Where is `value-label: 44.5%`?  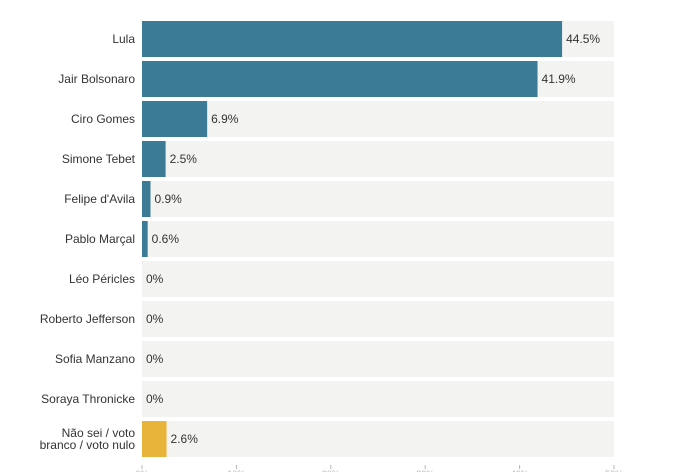
value-label: 44.5% is located at coordinates (583, 39).